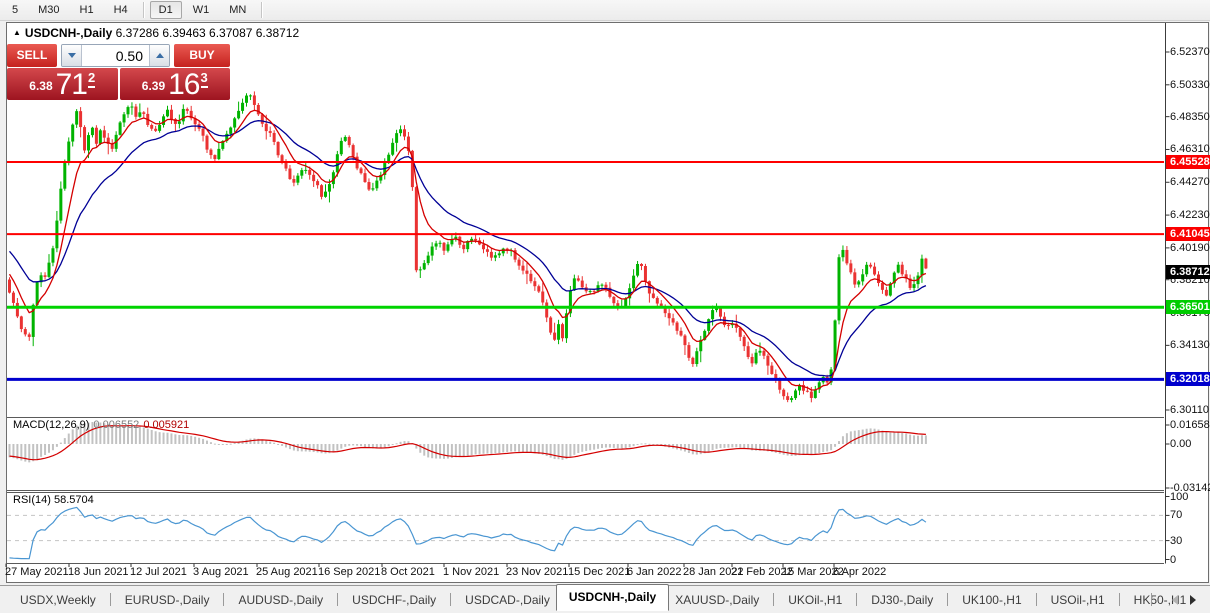 This screenshot has width=1210, height=613. I want to click on rsi-name: RSI(14), so click(32, 500).